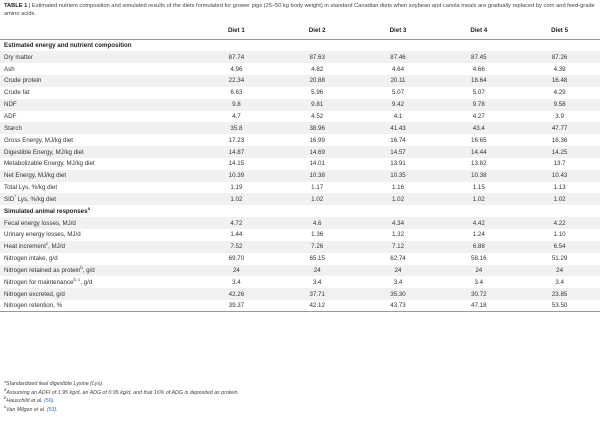 The width and height of the screenshot is (600, 425). Describe the element at coordinates (317, 69) in the screenshot. I see `table-cell: 4.82` at that location.